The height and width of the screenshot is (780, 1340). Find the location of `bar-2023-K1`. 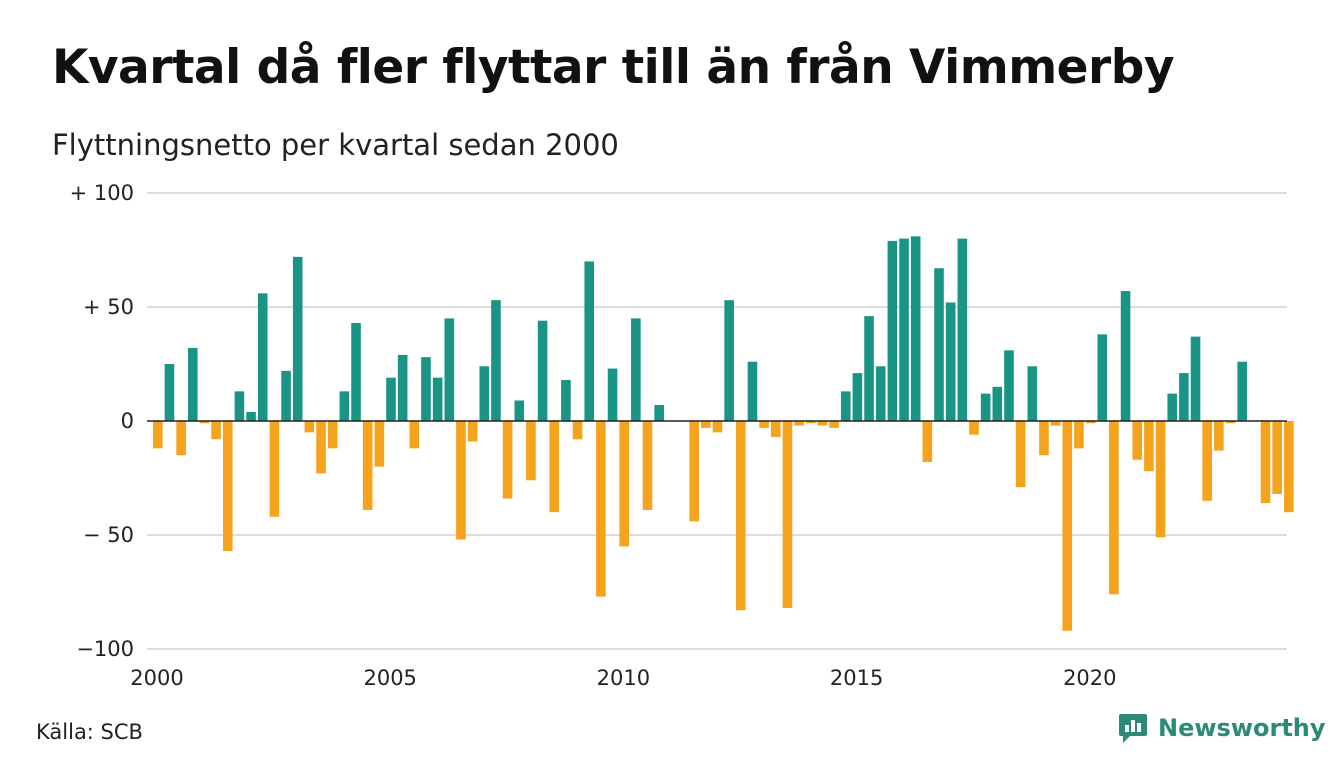

bar-2023-K1 is located at coordinates (1230, 422).